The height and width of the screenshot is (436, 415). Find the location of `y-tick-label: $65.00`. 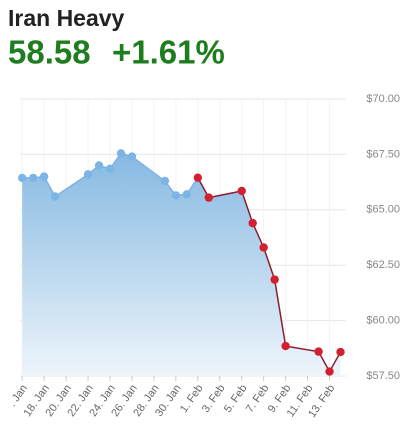

y-tick-label: $65.00 is located at coordinates (383, 210).